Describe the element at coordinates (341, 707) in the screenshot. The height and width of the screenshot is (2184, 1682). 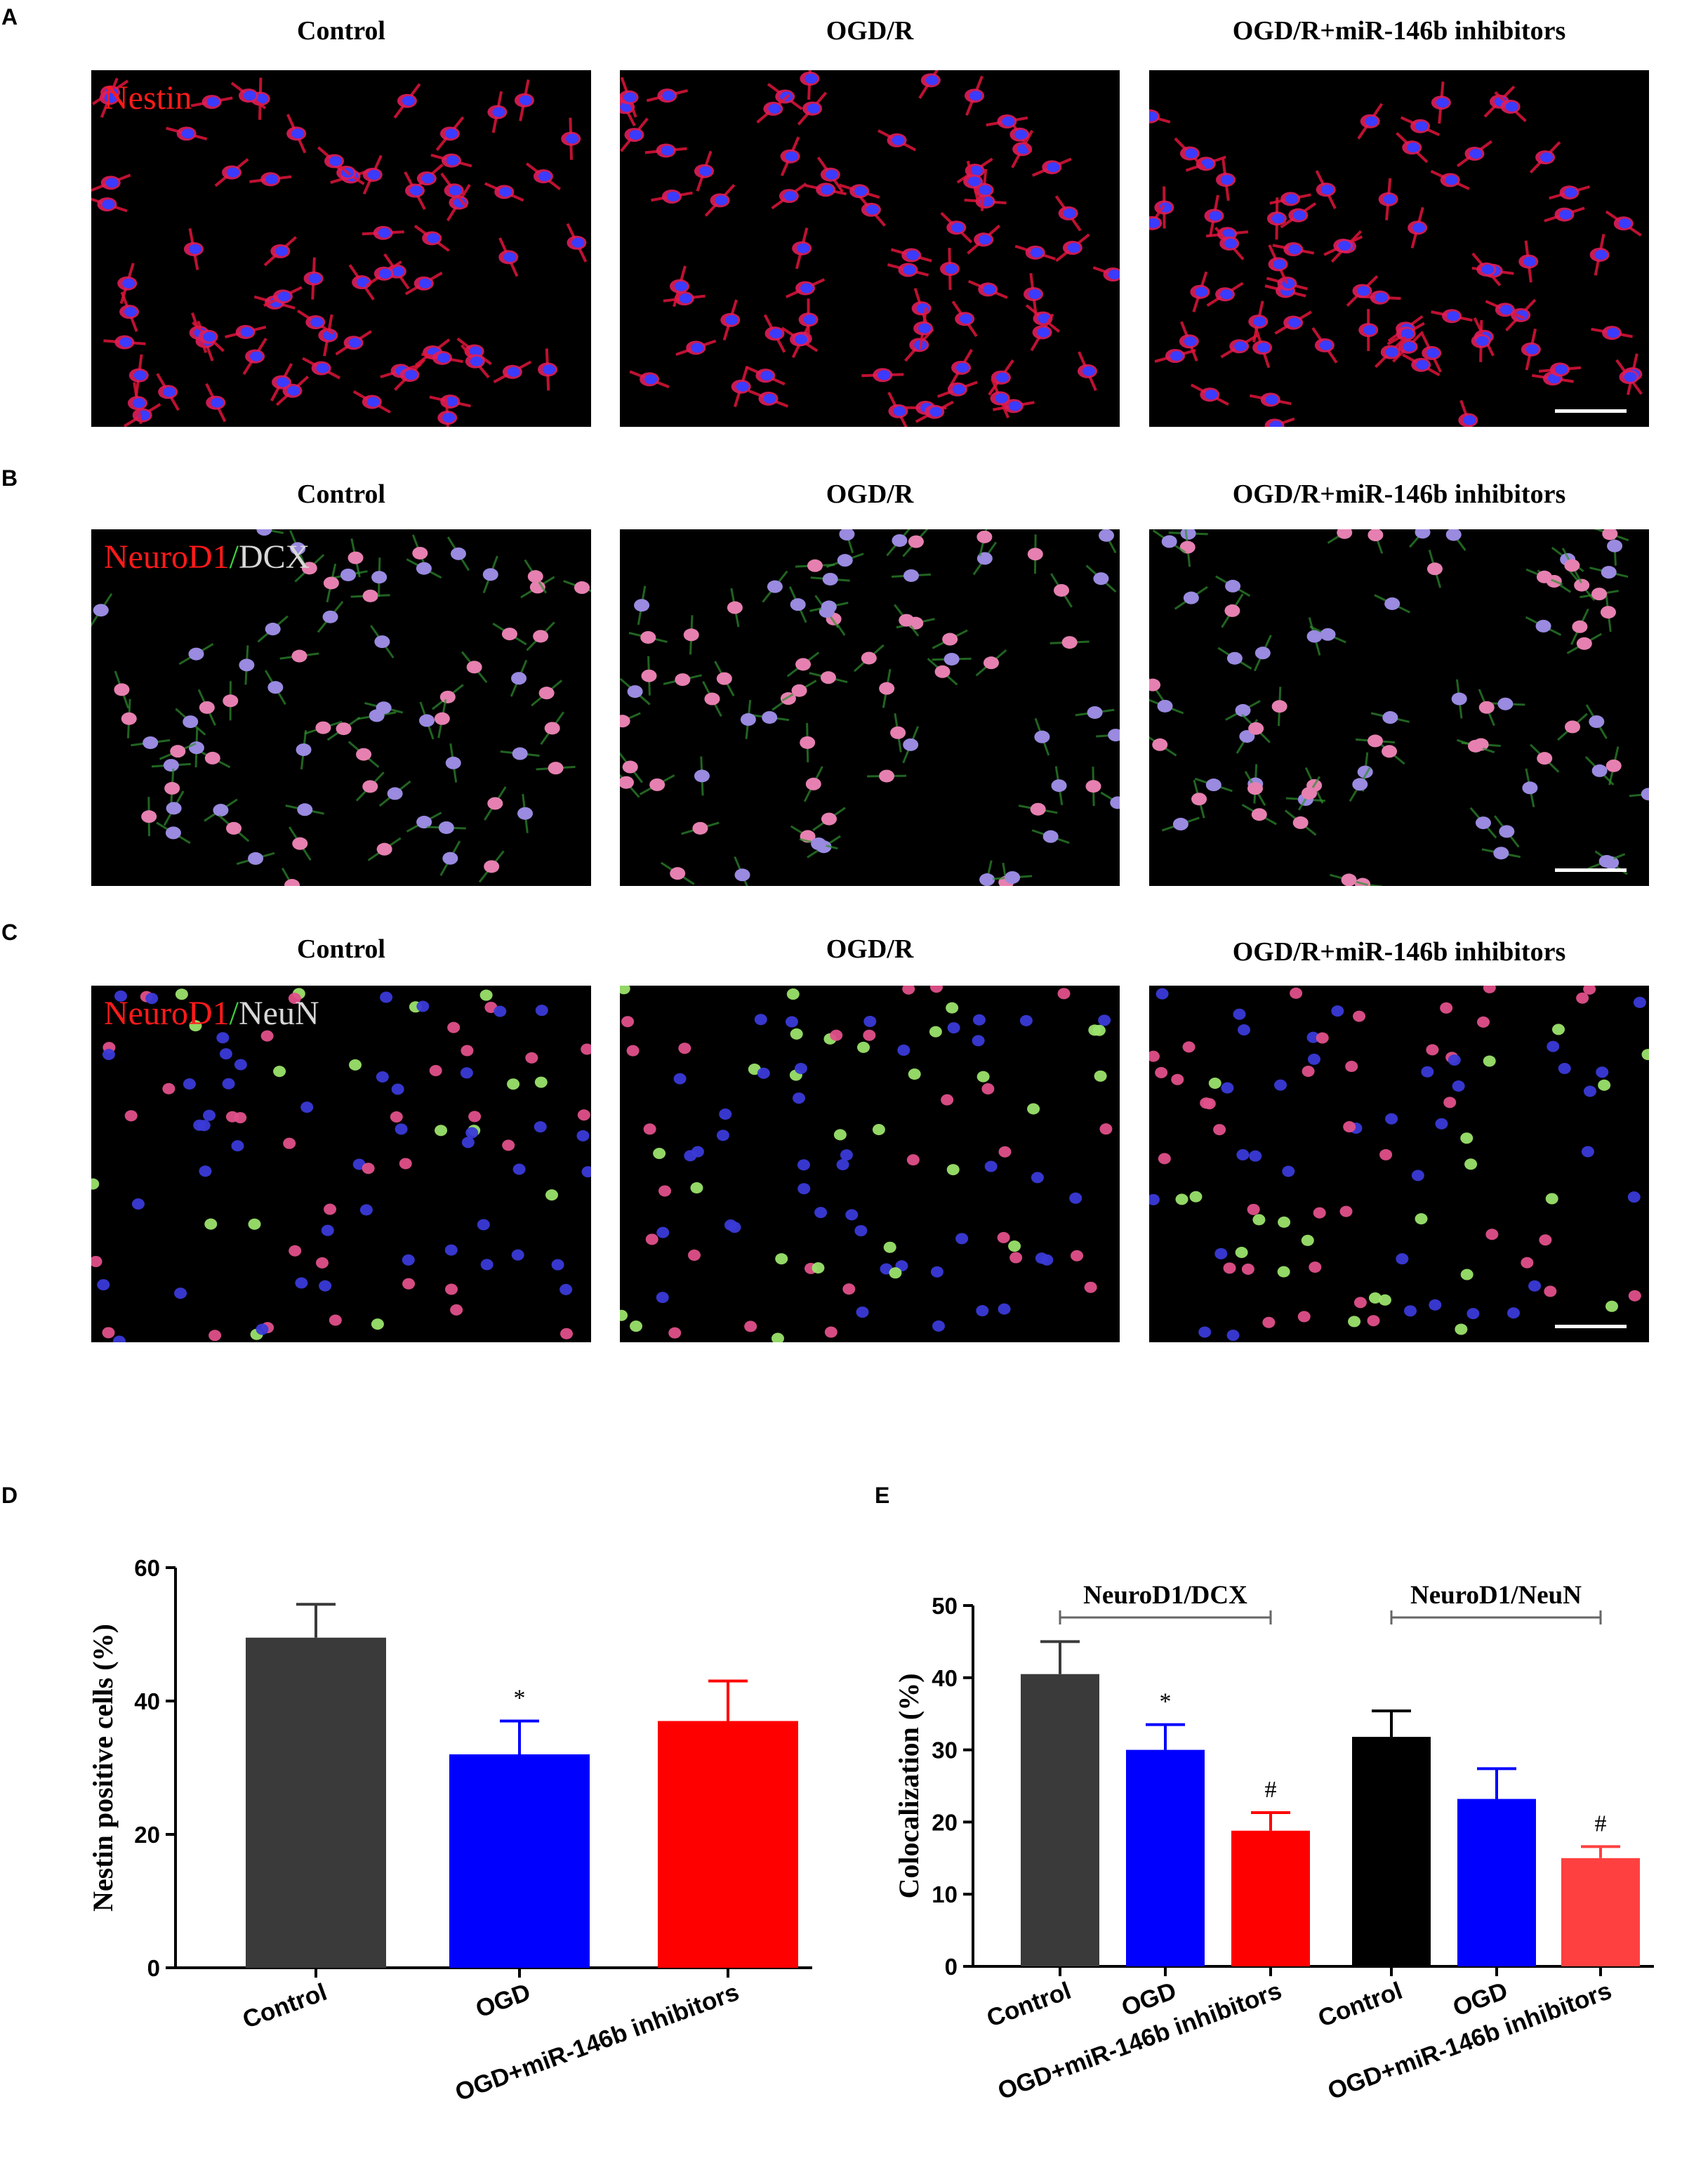
I see `micrograph-b-control: NeuroD1/DCX` at that location.